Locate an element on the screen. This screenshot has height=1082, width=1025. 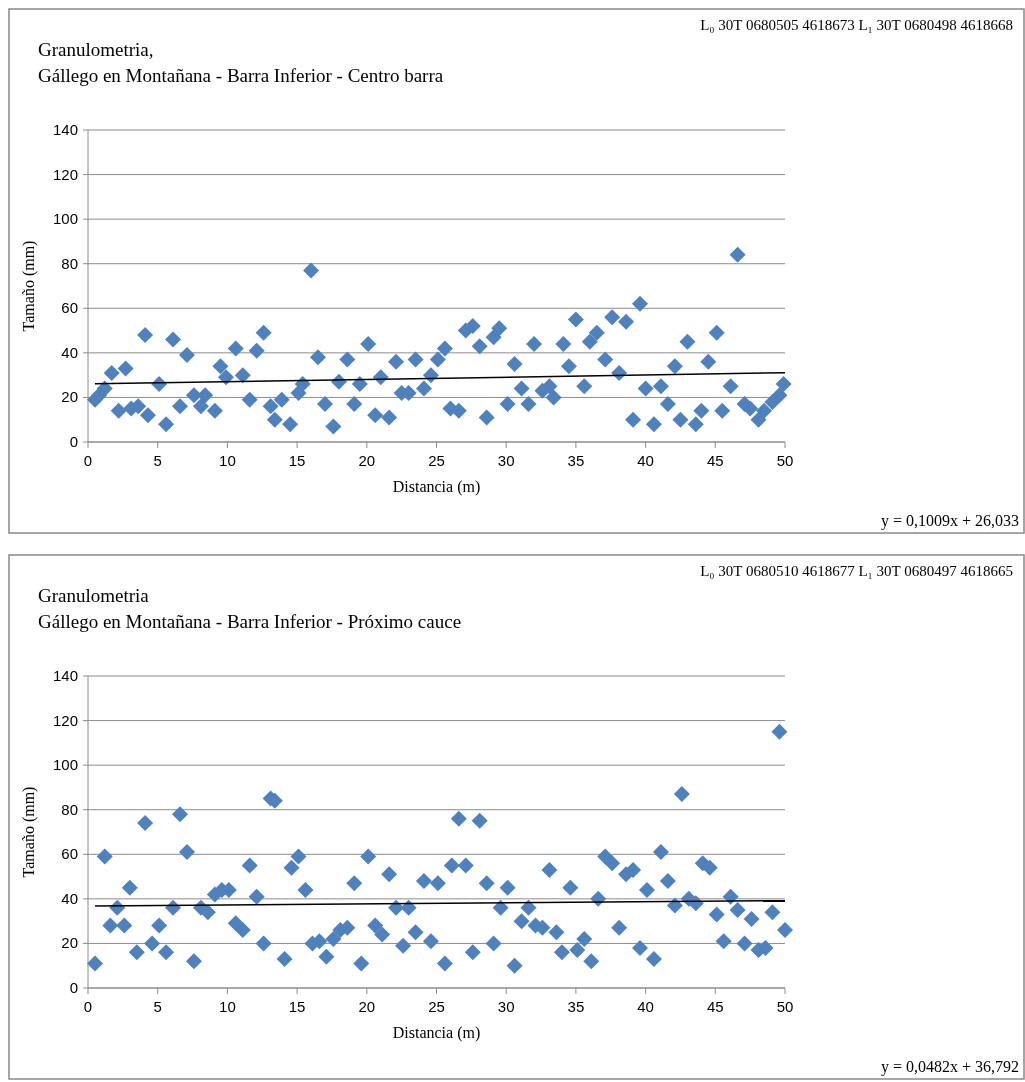
chart-title: Granulometria is located at coordinates (94, 595).